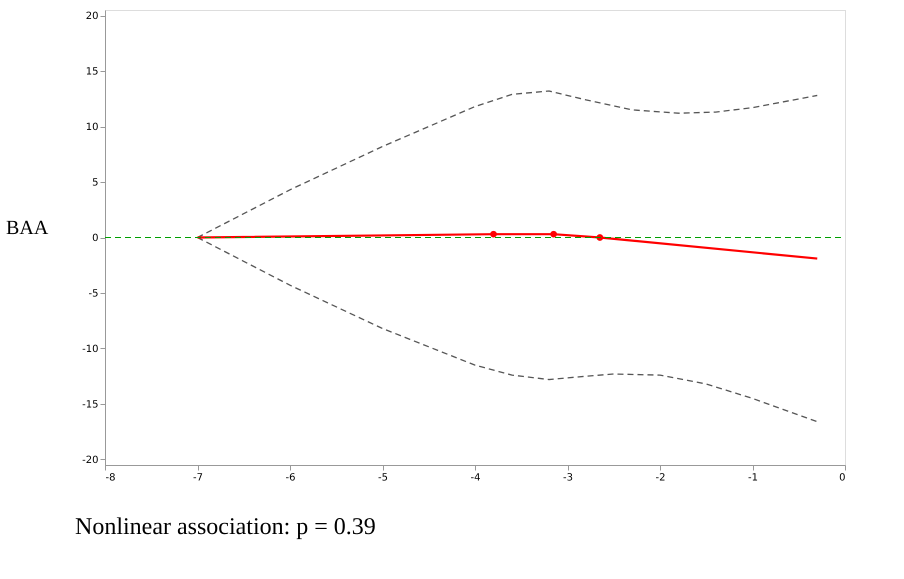 The height and width of the screenshot is (579, 904). I want to click on y-tick-label: -5, so click(93, 294).